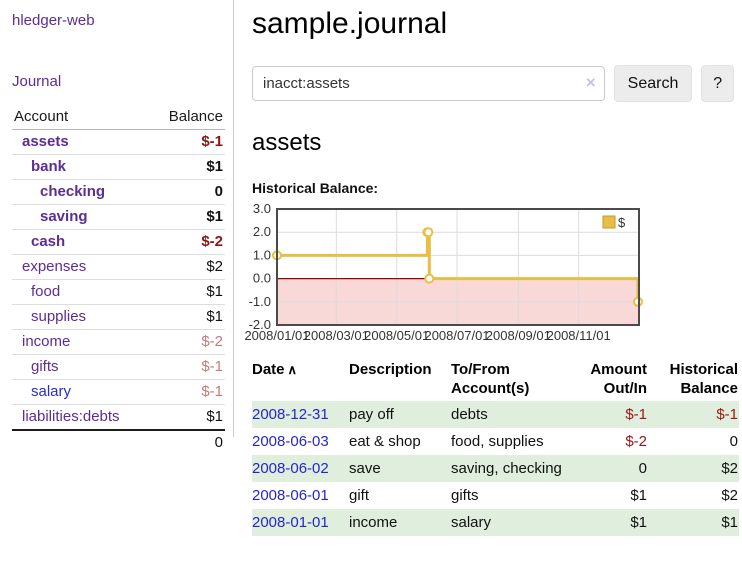  Describe the element at coordinates (400, 468) in the screenshot. I see `text-cell: save` at that location.